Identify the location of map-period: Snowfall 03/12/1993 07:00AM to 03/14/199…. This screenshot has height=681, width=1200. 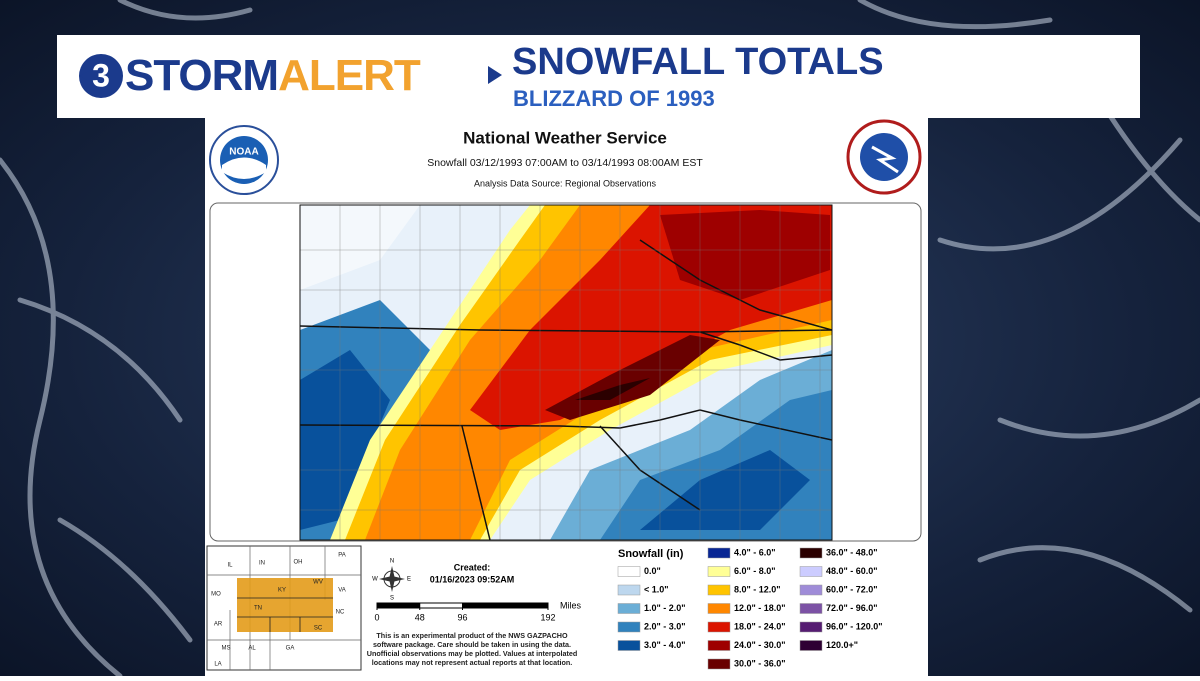
(565, 163).